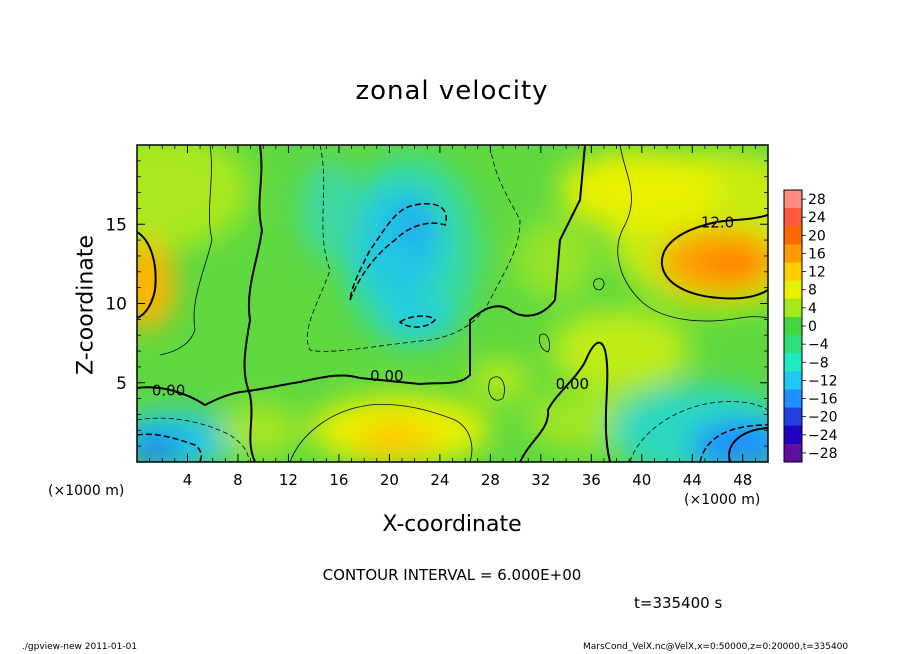 This screenshot has height=654, width=904. I want to click on colorbar: 28 24 20 16 12 8 4 0 −4 −8 −12 −16 −20 −24 −28, so click(810, 326).